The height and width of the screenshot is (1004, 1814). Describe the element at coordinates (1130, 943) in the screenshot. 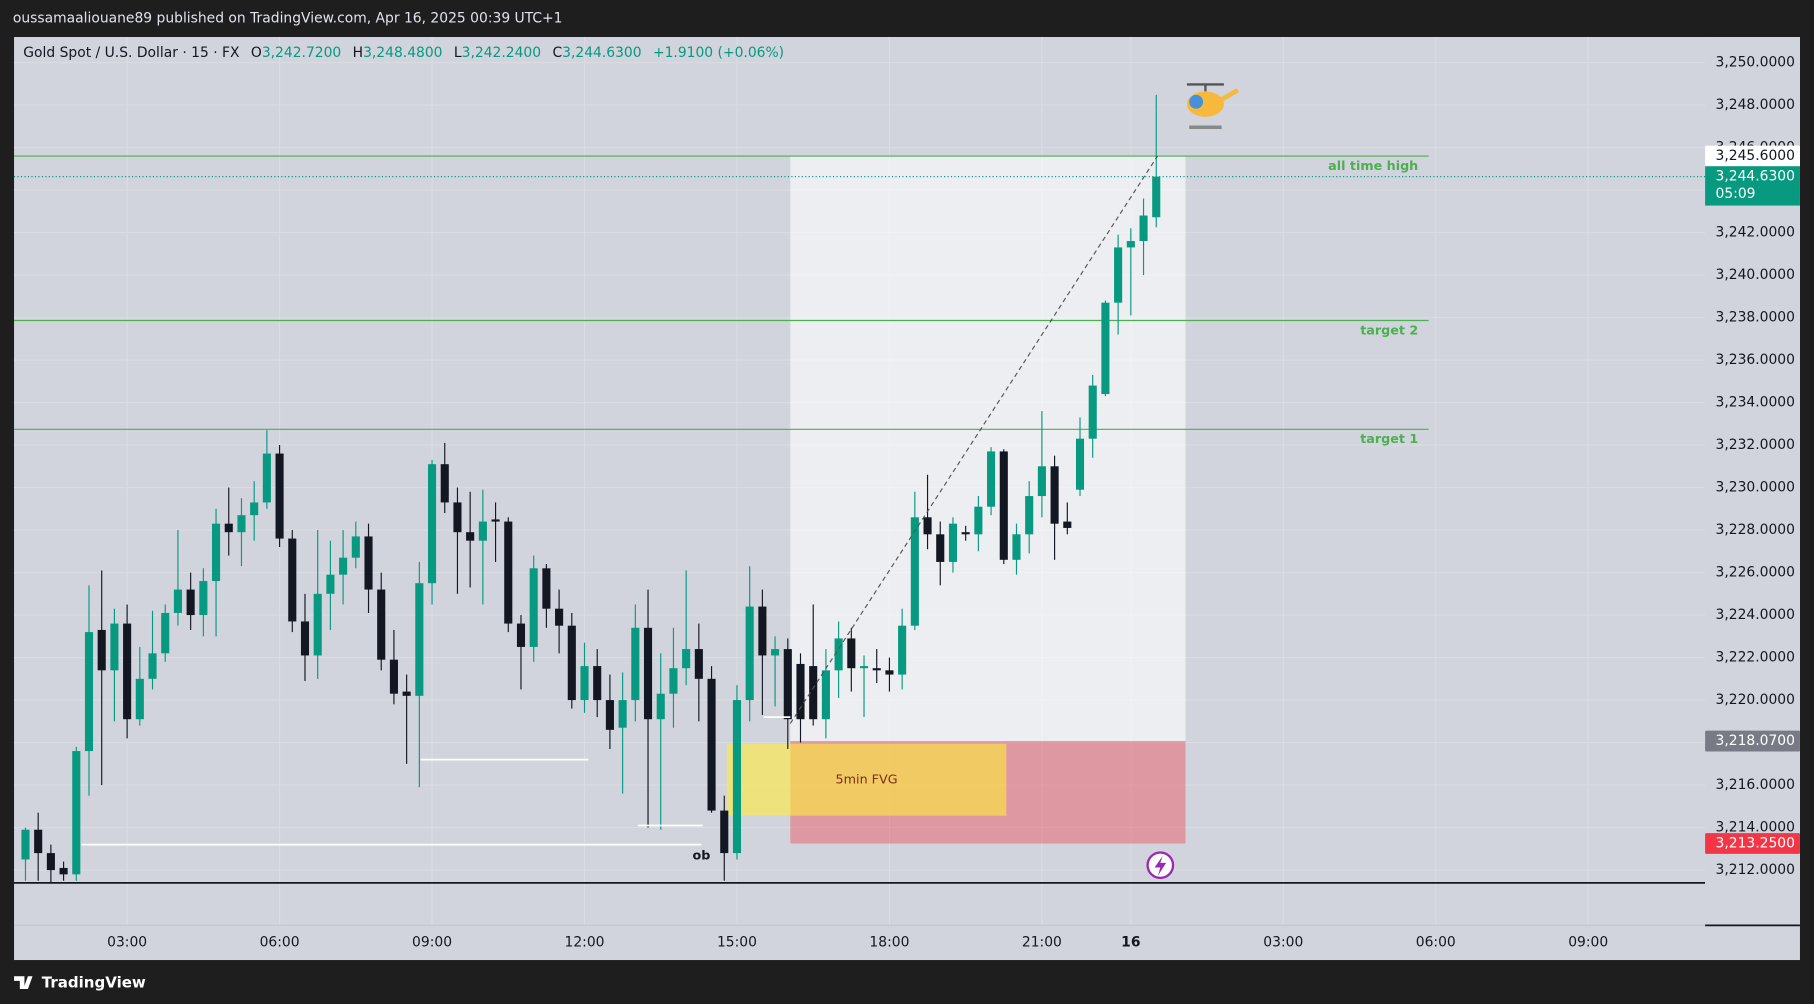

I see `x-tick-label: 16` at that location.